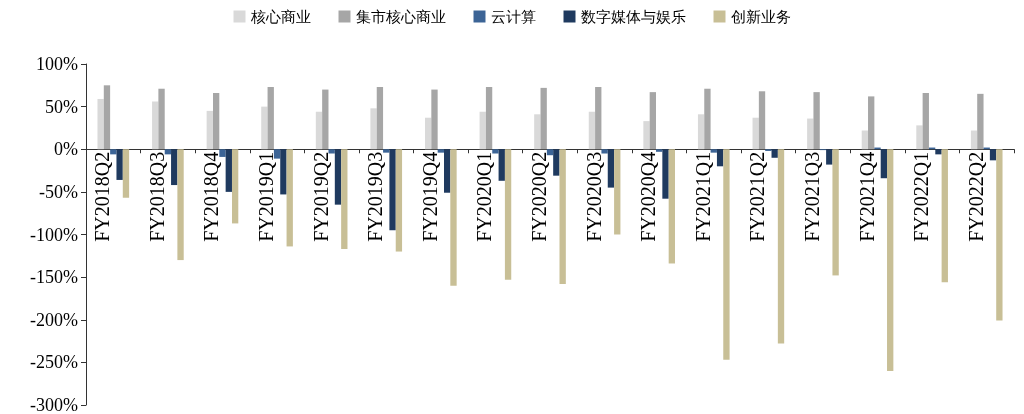 This screenshot has height=414, width=1024. I want to click on y-tick-label: -300%, so click(54, 404).